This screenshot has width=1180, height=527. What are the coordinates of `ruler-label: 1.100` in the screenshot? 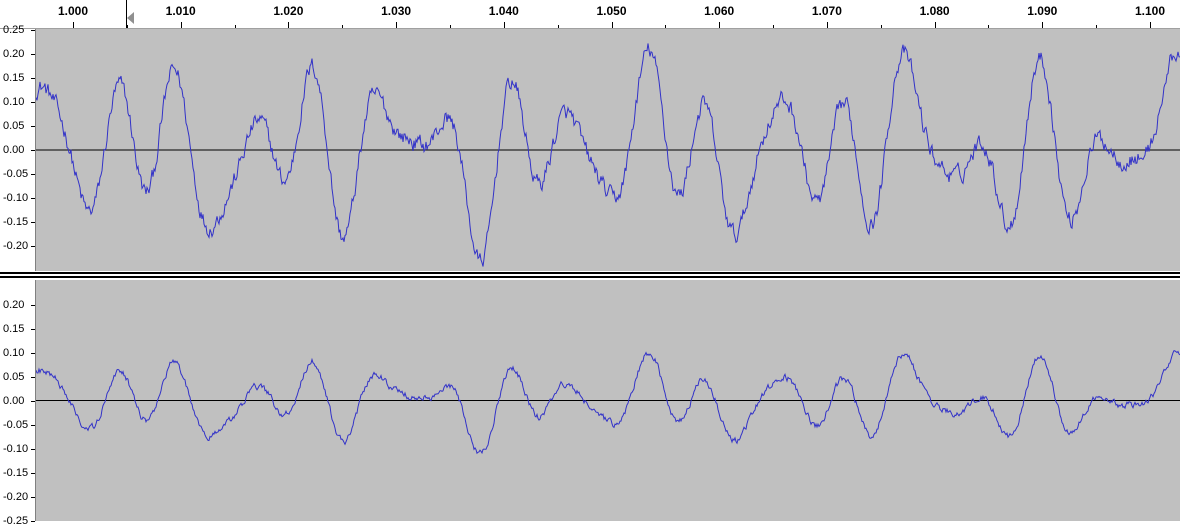 It's located at (1150, 11).